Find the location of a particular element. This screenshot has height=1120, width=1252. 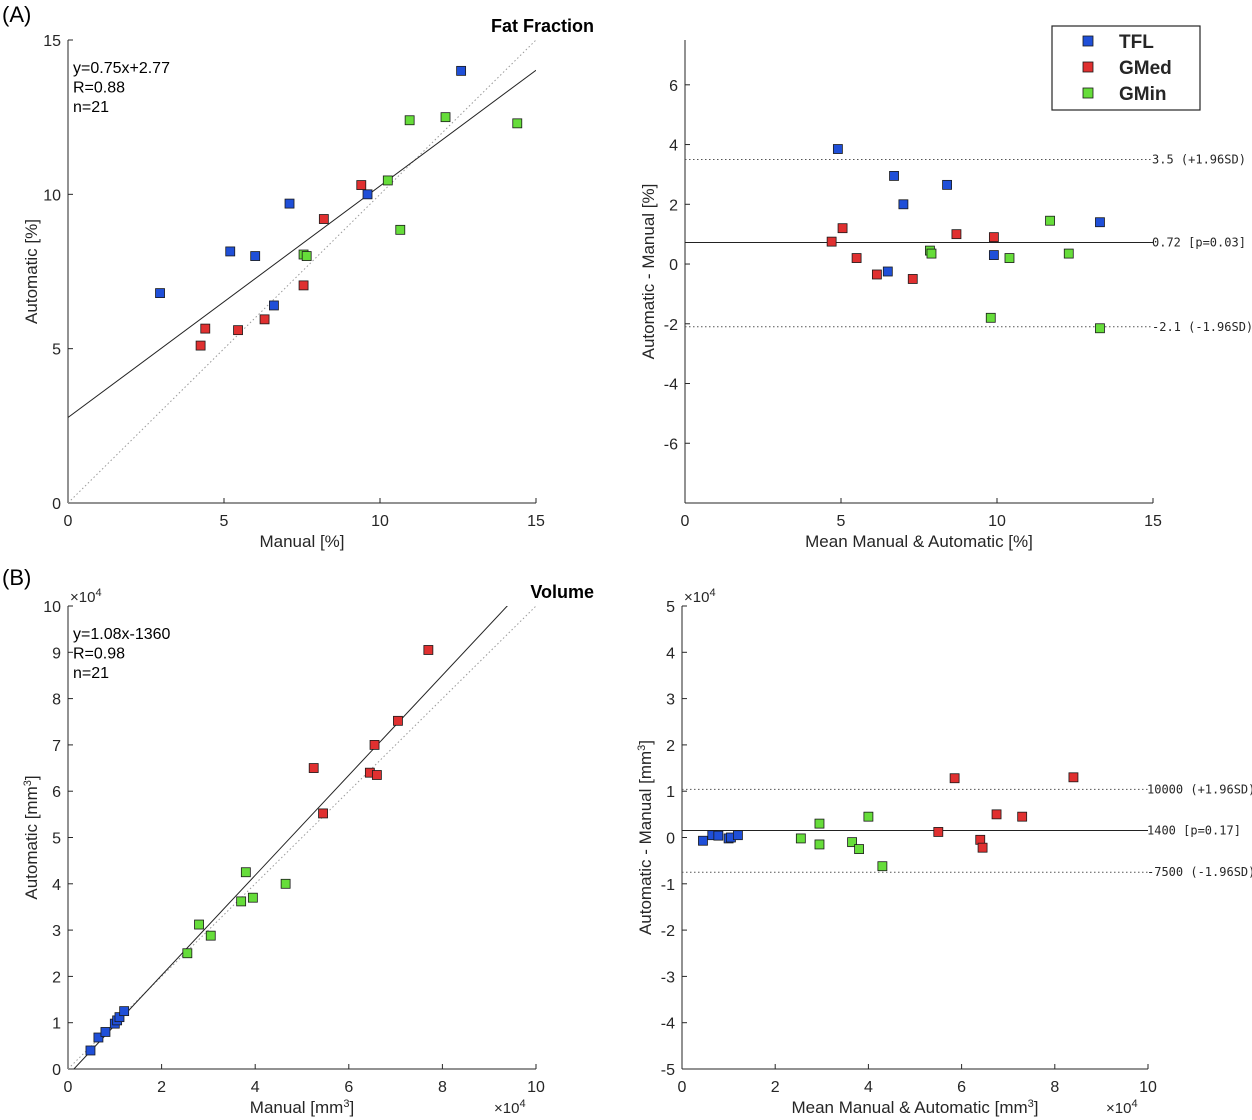

y-tick-label: -3 is located at coordinates (668, 977).